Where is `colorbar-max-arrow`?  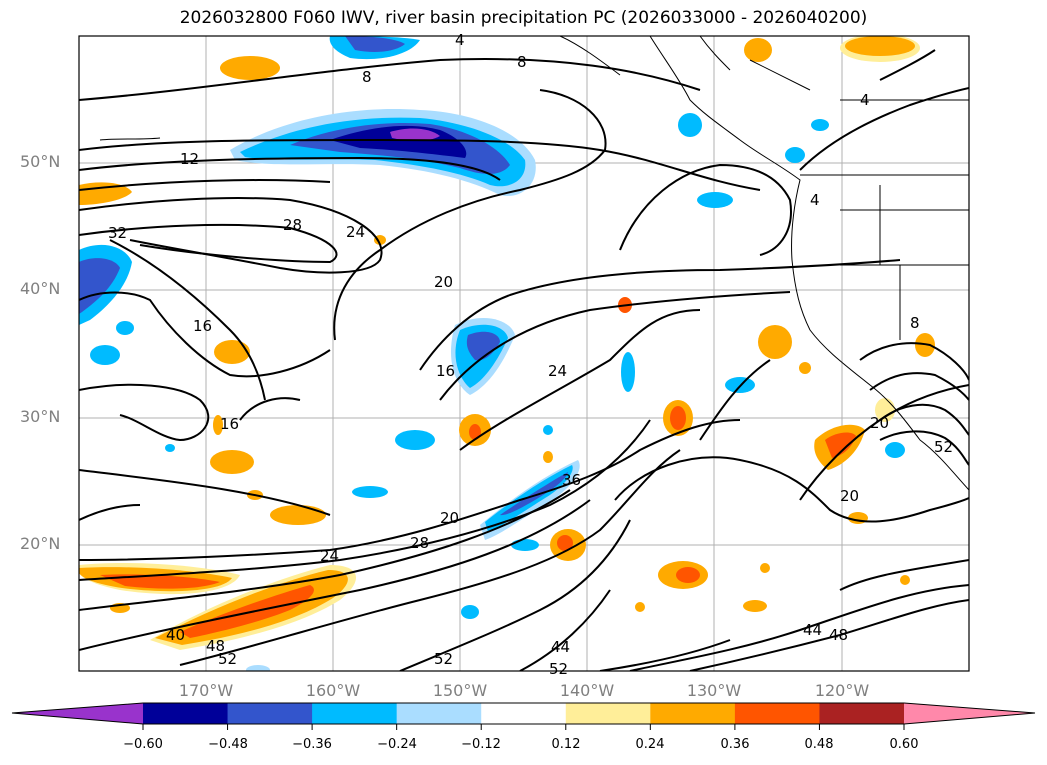 colorbar-max-arrow is located at coordinates (969, 713).